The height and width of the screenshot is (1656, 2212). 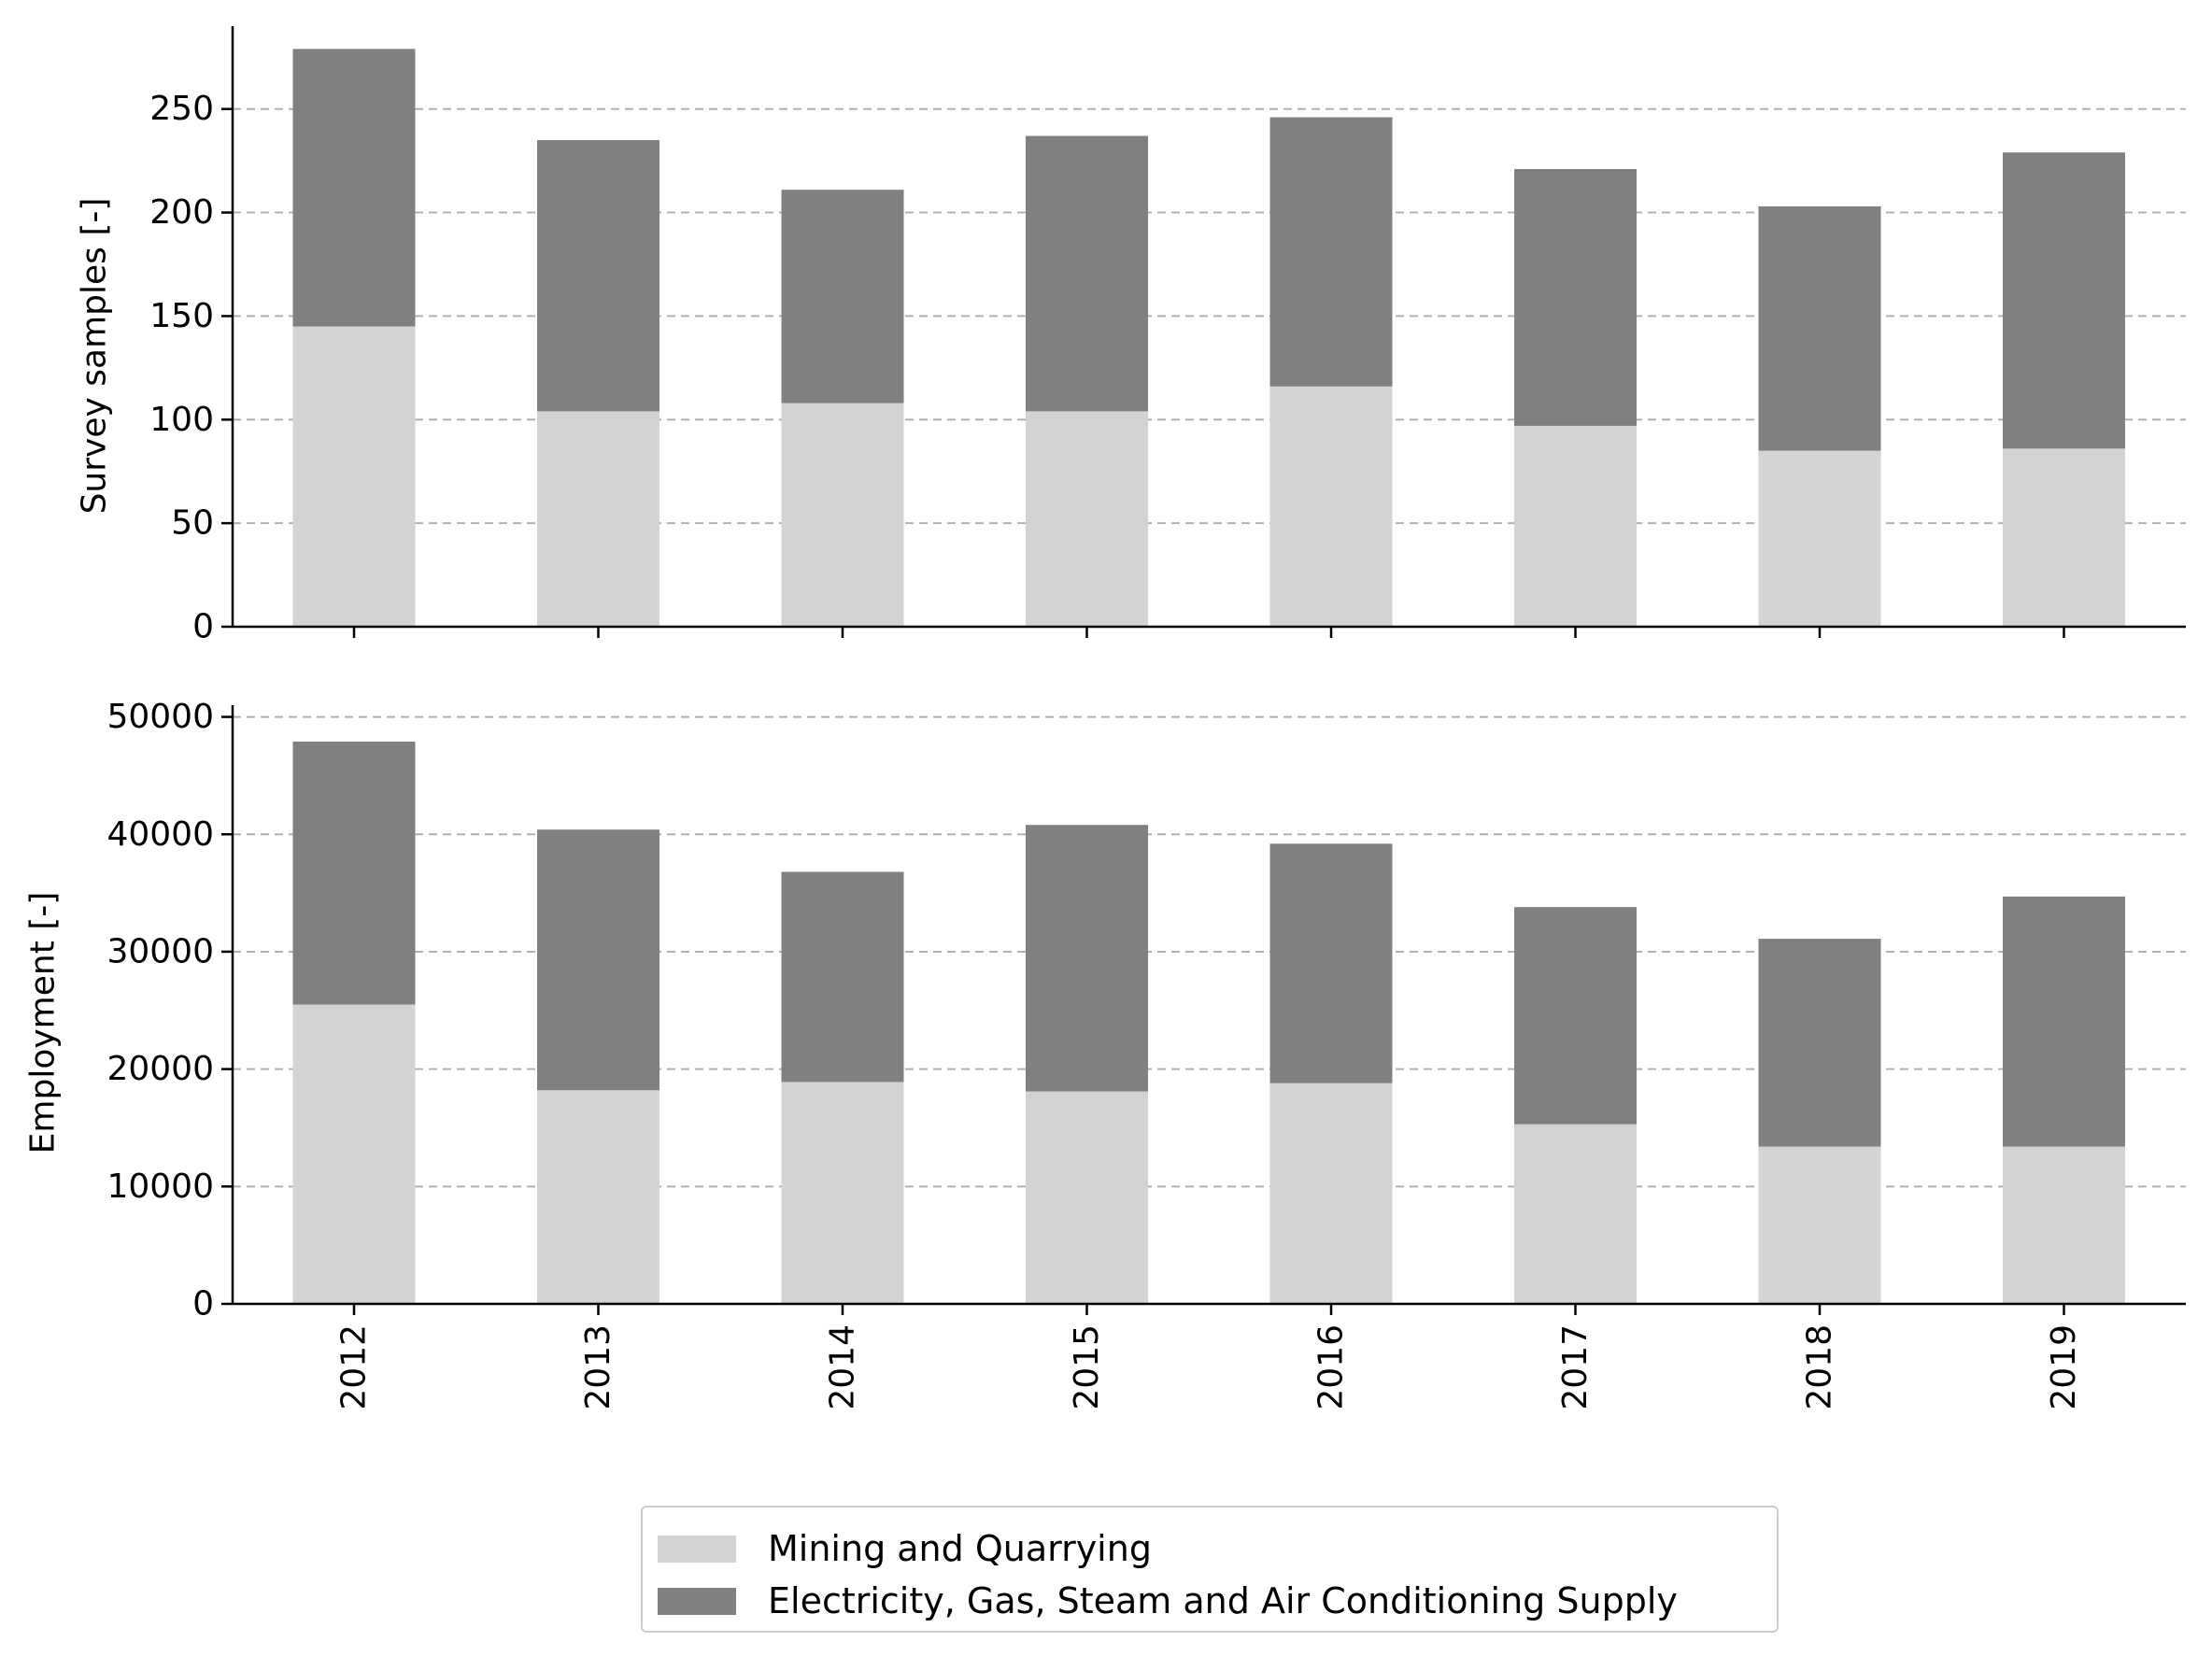 What do you see at coordinates (697, 1601) in the screenshot?
I see `legend-swatch-electricity` at bounding box center [697, 1601].